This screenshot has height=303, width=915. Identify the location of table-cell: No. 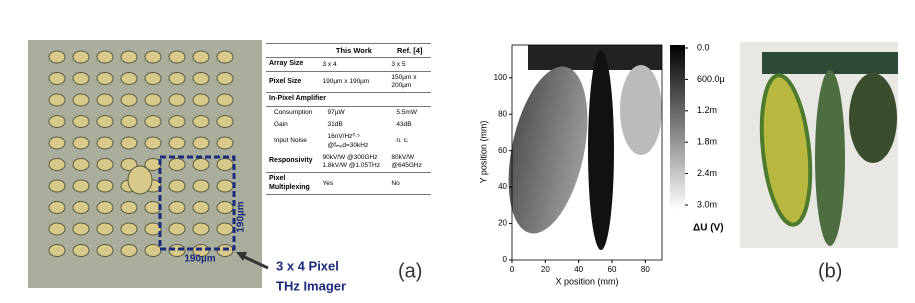
(409, 184).